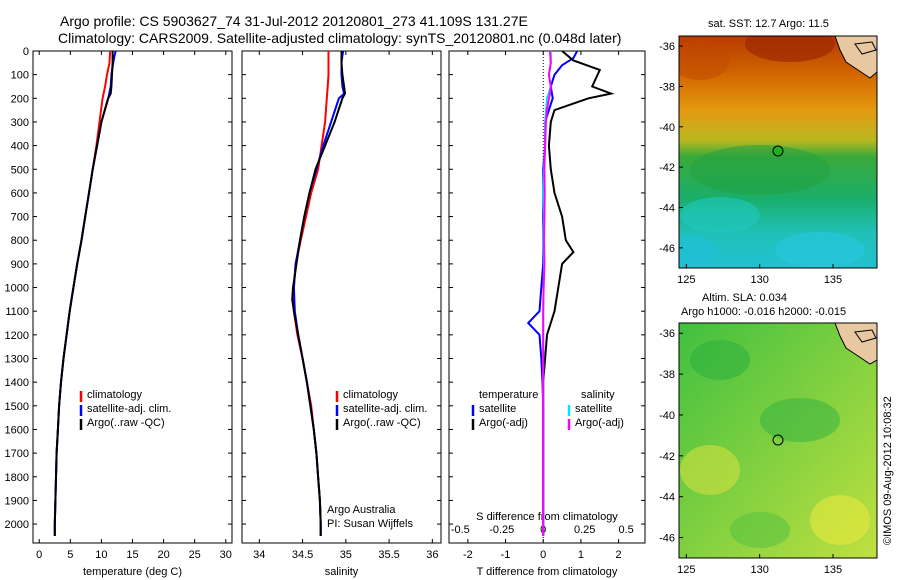 The image size is (900, 580). Describe the element at coordinates (20, 147) in the screenshot. I see `depth-tick-label: 400` at that location.